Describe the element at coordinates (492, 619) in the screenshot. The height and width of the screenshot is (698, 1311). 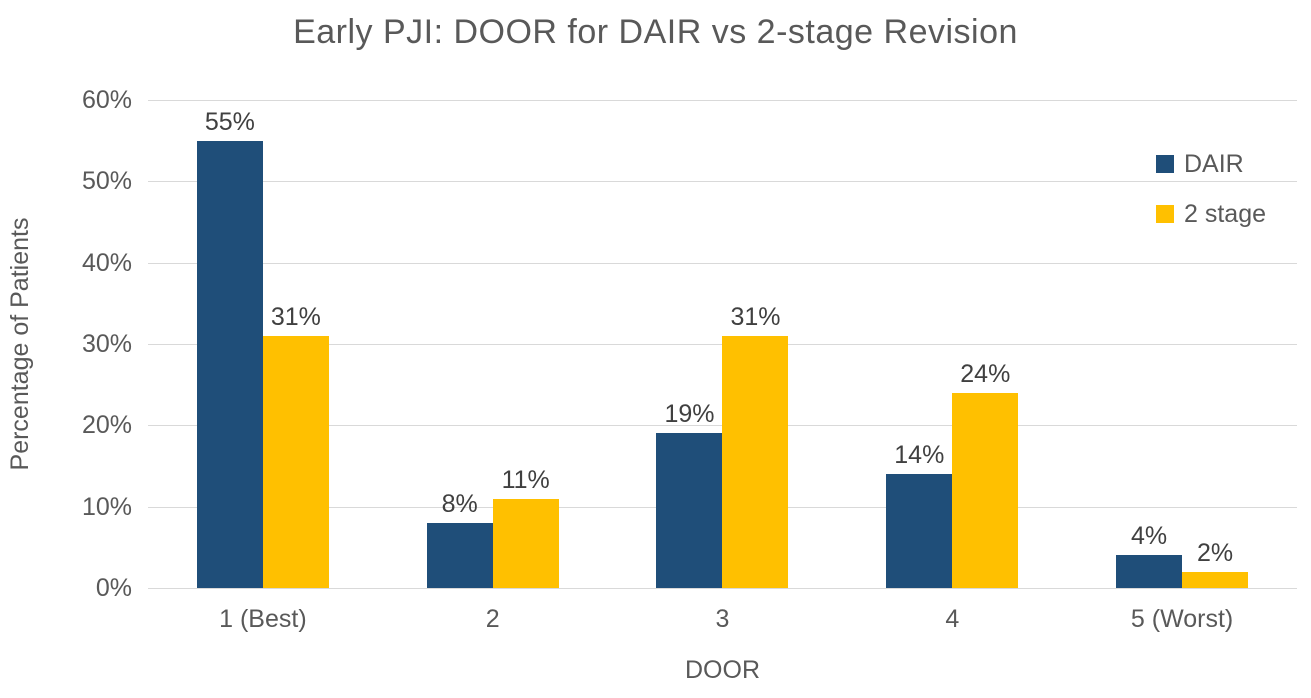
I see `x-tick-label: 2` at that location.